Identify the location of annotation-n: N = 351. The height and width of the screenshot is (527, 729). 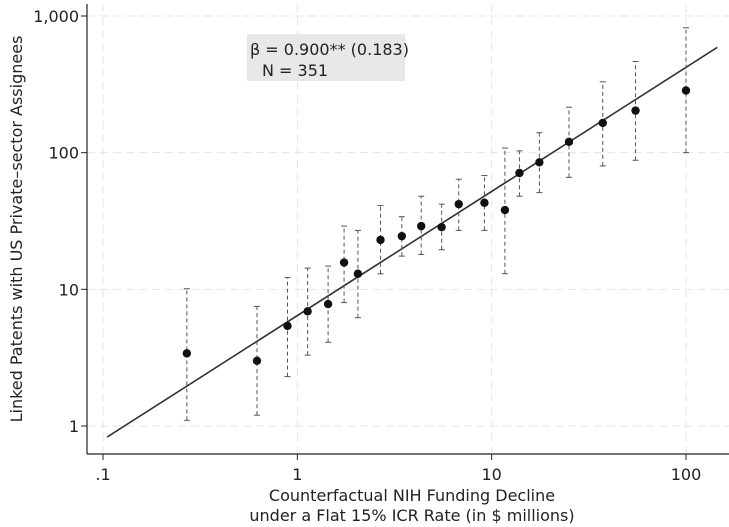
(295, 70).